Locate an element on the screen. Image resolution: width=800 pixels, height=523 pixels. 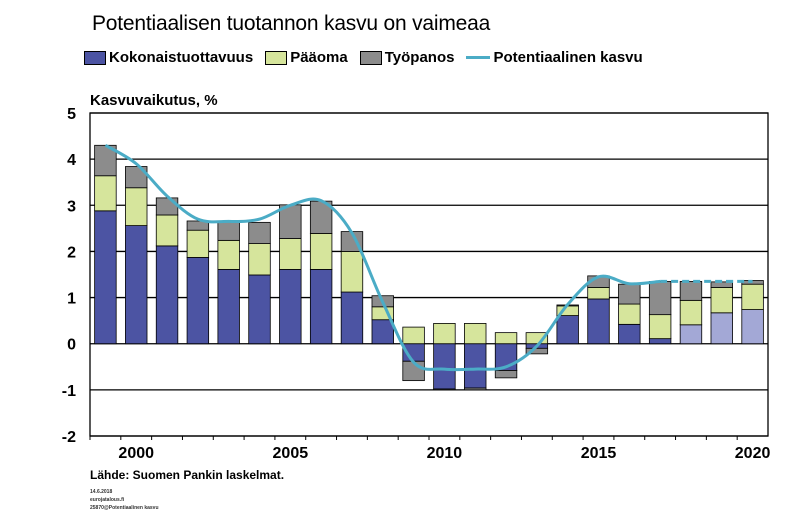
legend-line-swatch is located at coordinates (478, 57).